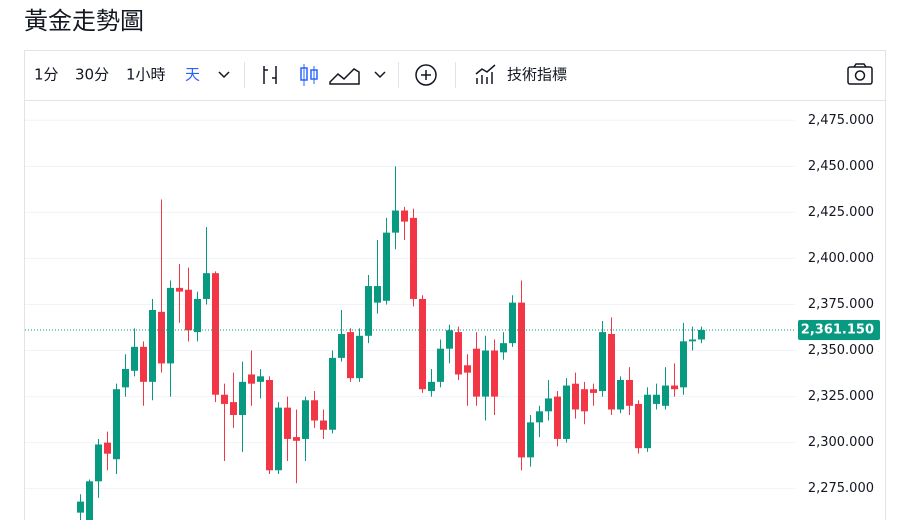  I want to click on compare-button, so click(426, 75).